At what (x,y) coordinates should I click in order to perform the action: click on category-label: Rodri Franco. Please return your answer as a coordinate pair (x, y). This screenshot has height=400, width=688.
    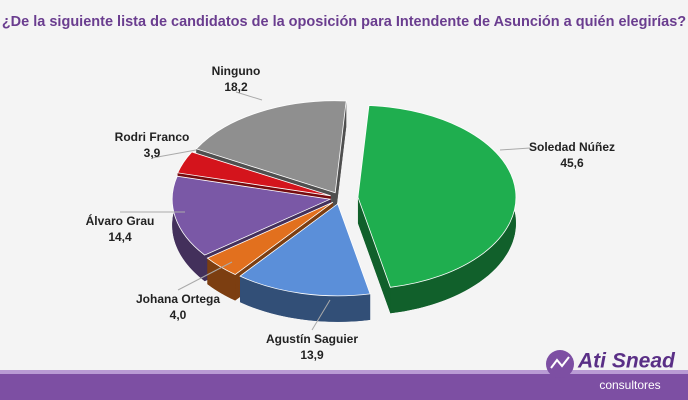
    Looking at the image, I should click on (152, 137).